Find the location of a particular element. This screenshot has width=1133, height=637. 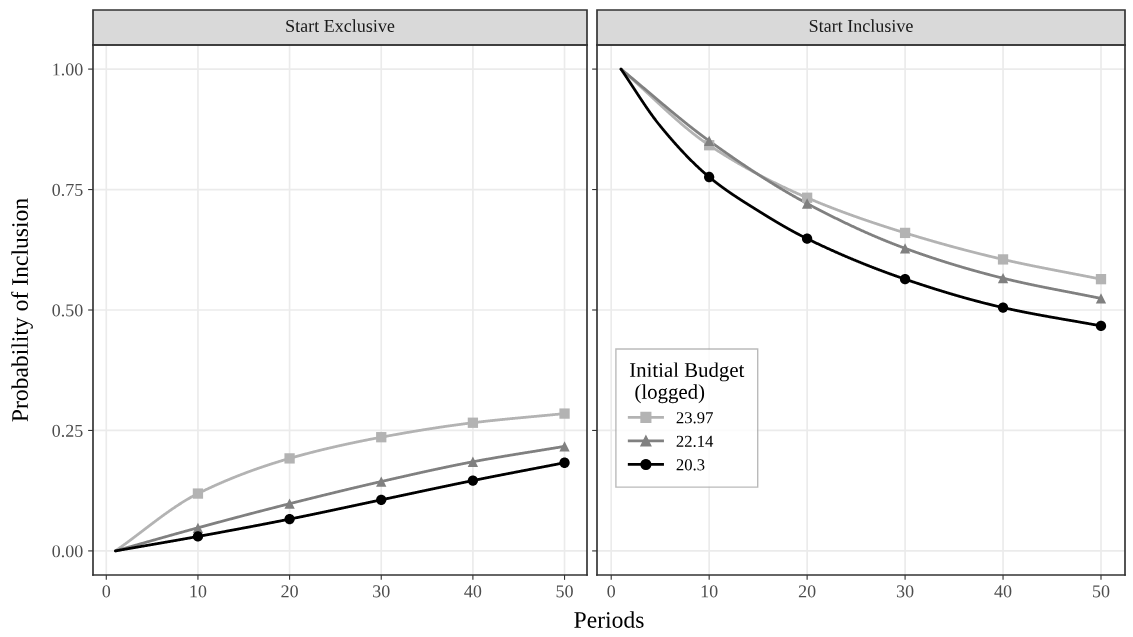

legend-title: Initial Budget (logged) is located at coordinates (687, 383).